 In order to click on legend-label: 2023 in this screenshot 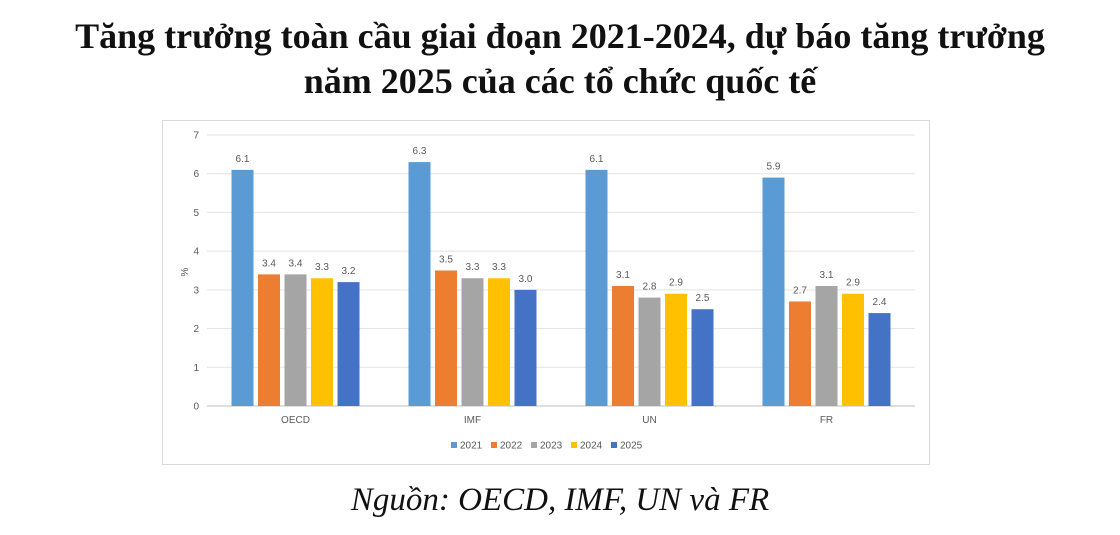, I will do `click(551, 446)`.